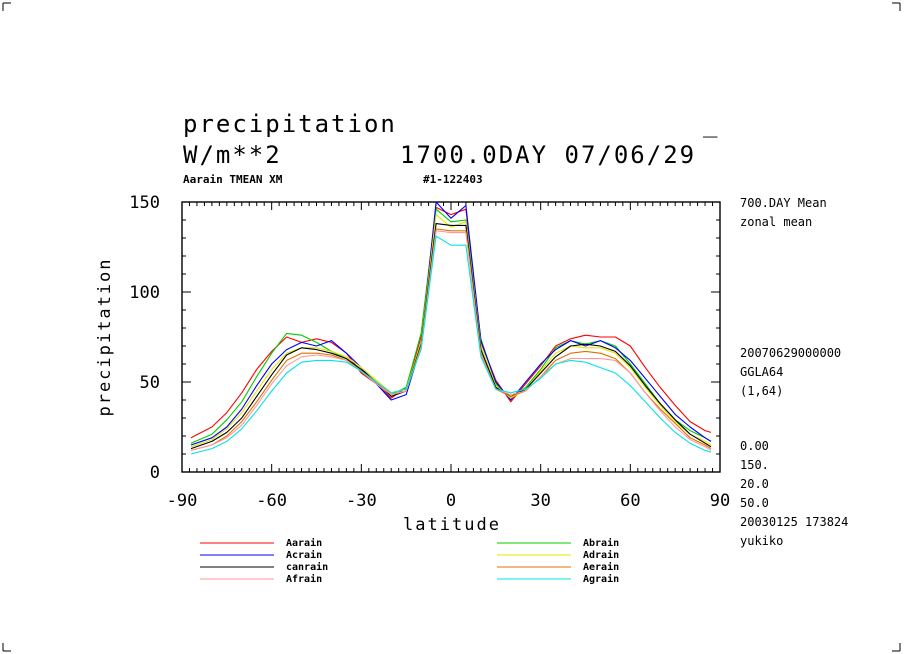 The width and height of the screenshot is (904, 654). What do you see at coordinates (630, 501) in the screenshot?
I see `x-tick-label: 60` at bounding box center [630, 501].